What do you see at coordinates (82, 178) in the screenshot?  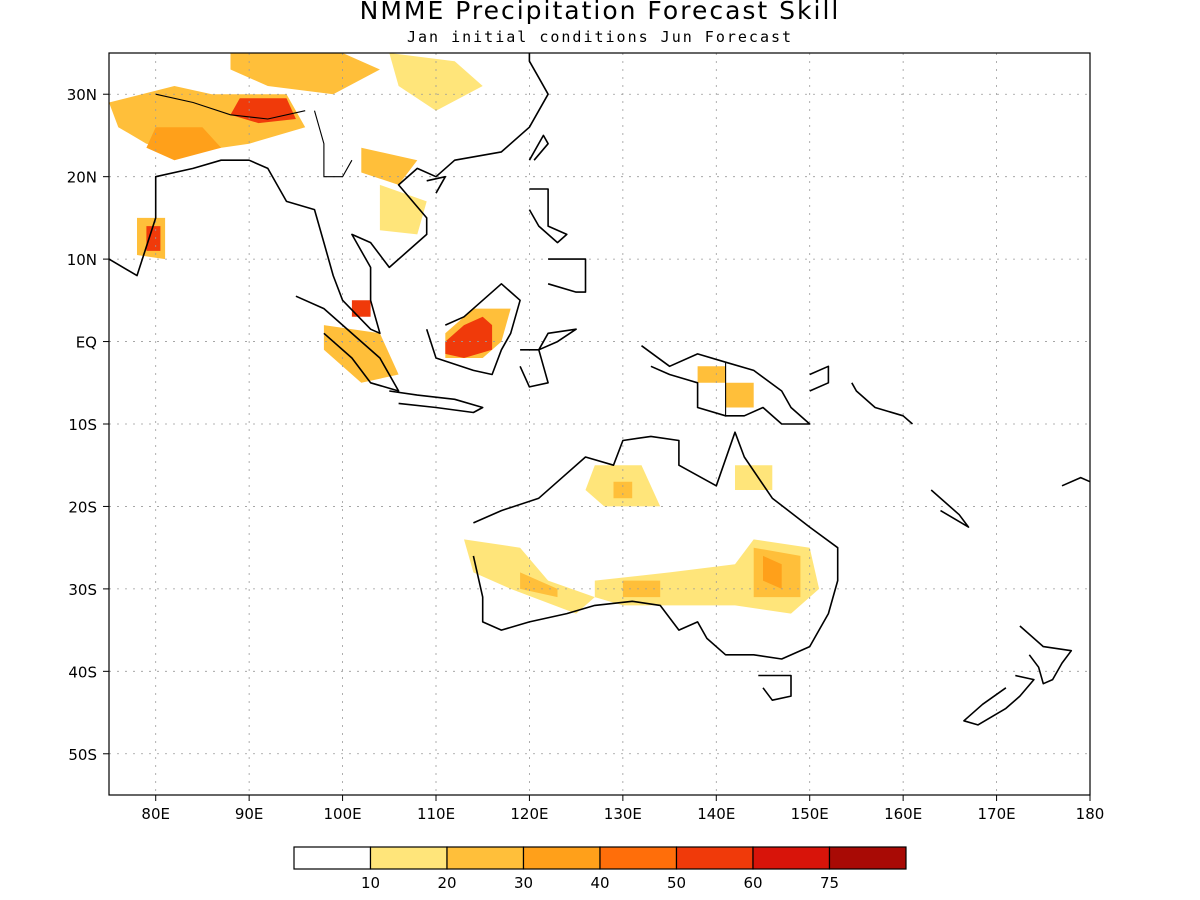 I see `lat-tick-label: 20N` at bounding box center [82, 178].